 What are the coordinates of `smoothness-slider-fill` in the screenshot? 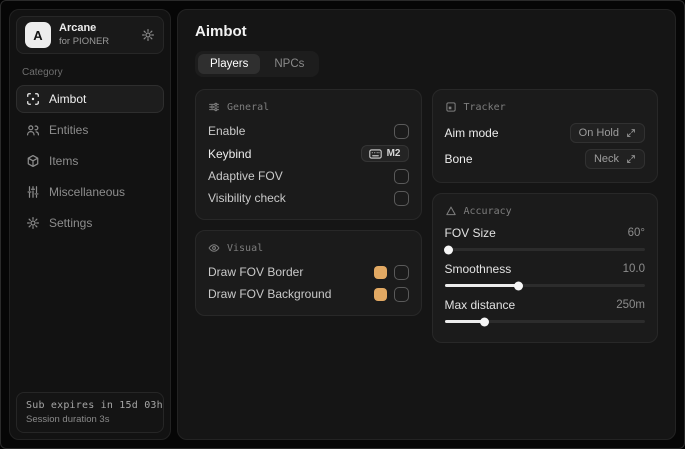 It's located at (483, 285).